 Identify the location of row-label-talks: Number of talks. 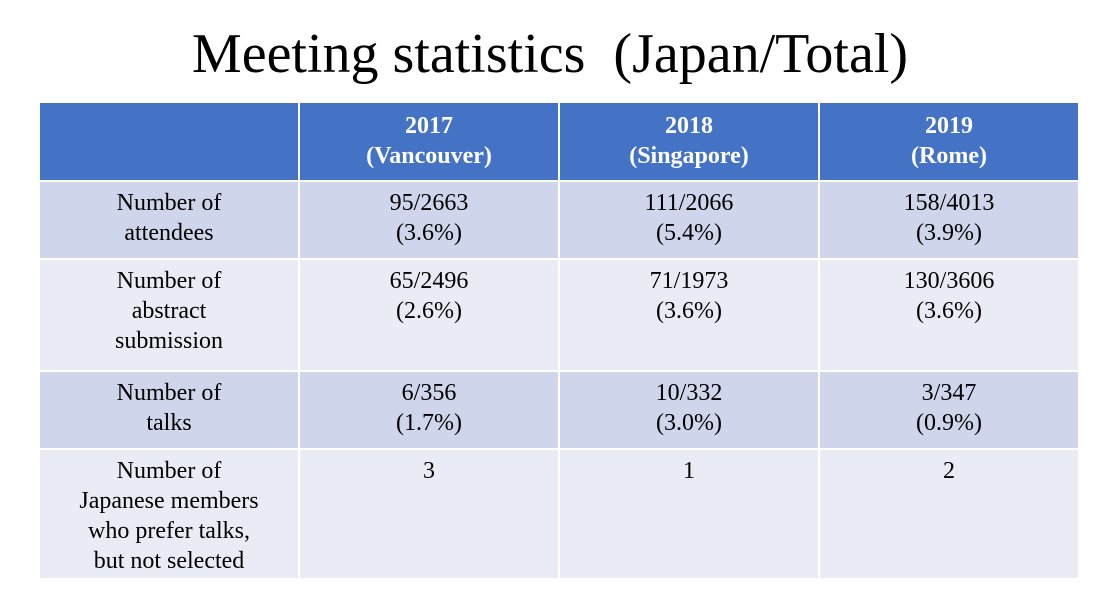
(169, 410).